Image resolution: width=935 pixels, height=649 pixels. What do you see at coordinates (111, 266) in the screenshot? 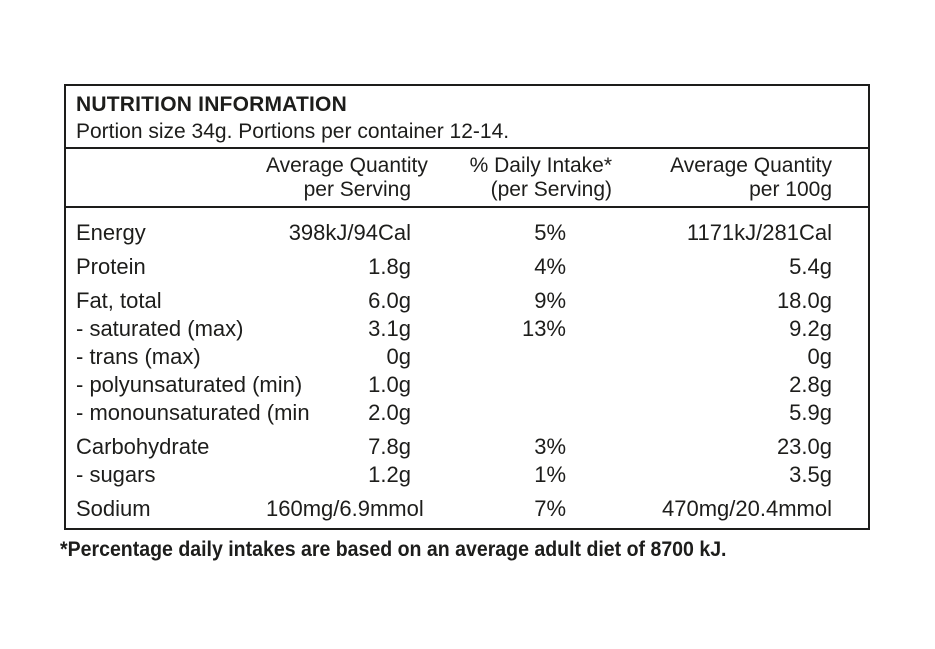
I see `row-label: Protein` at bounding box center [111, 266].